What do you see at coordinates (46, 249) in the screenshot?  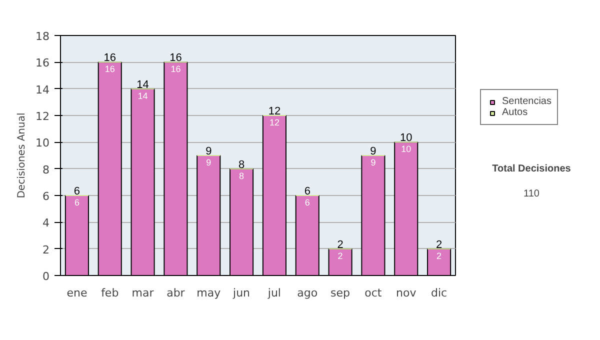 I see `y-tick-label: 2` at bounding box center [46, 249].